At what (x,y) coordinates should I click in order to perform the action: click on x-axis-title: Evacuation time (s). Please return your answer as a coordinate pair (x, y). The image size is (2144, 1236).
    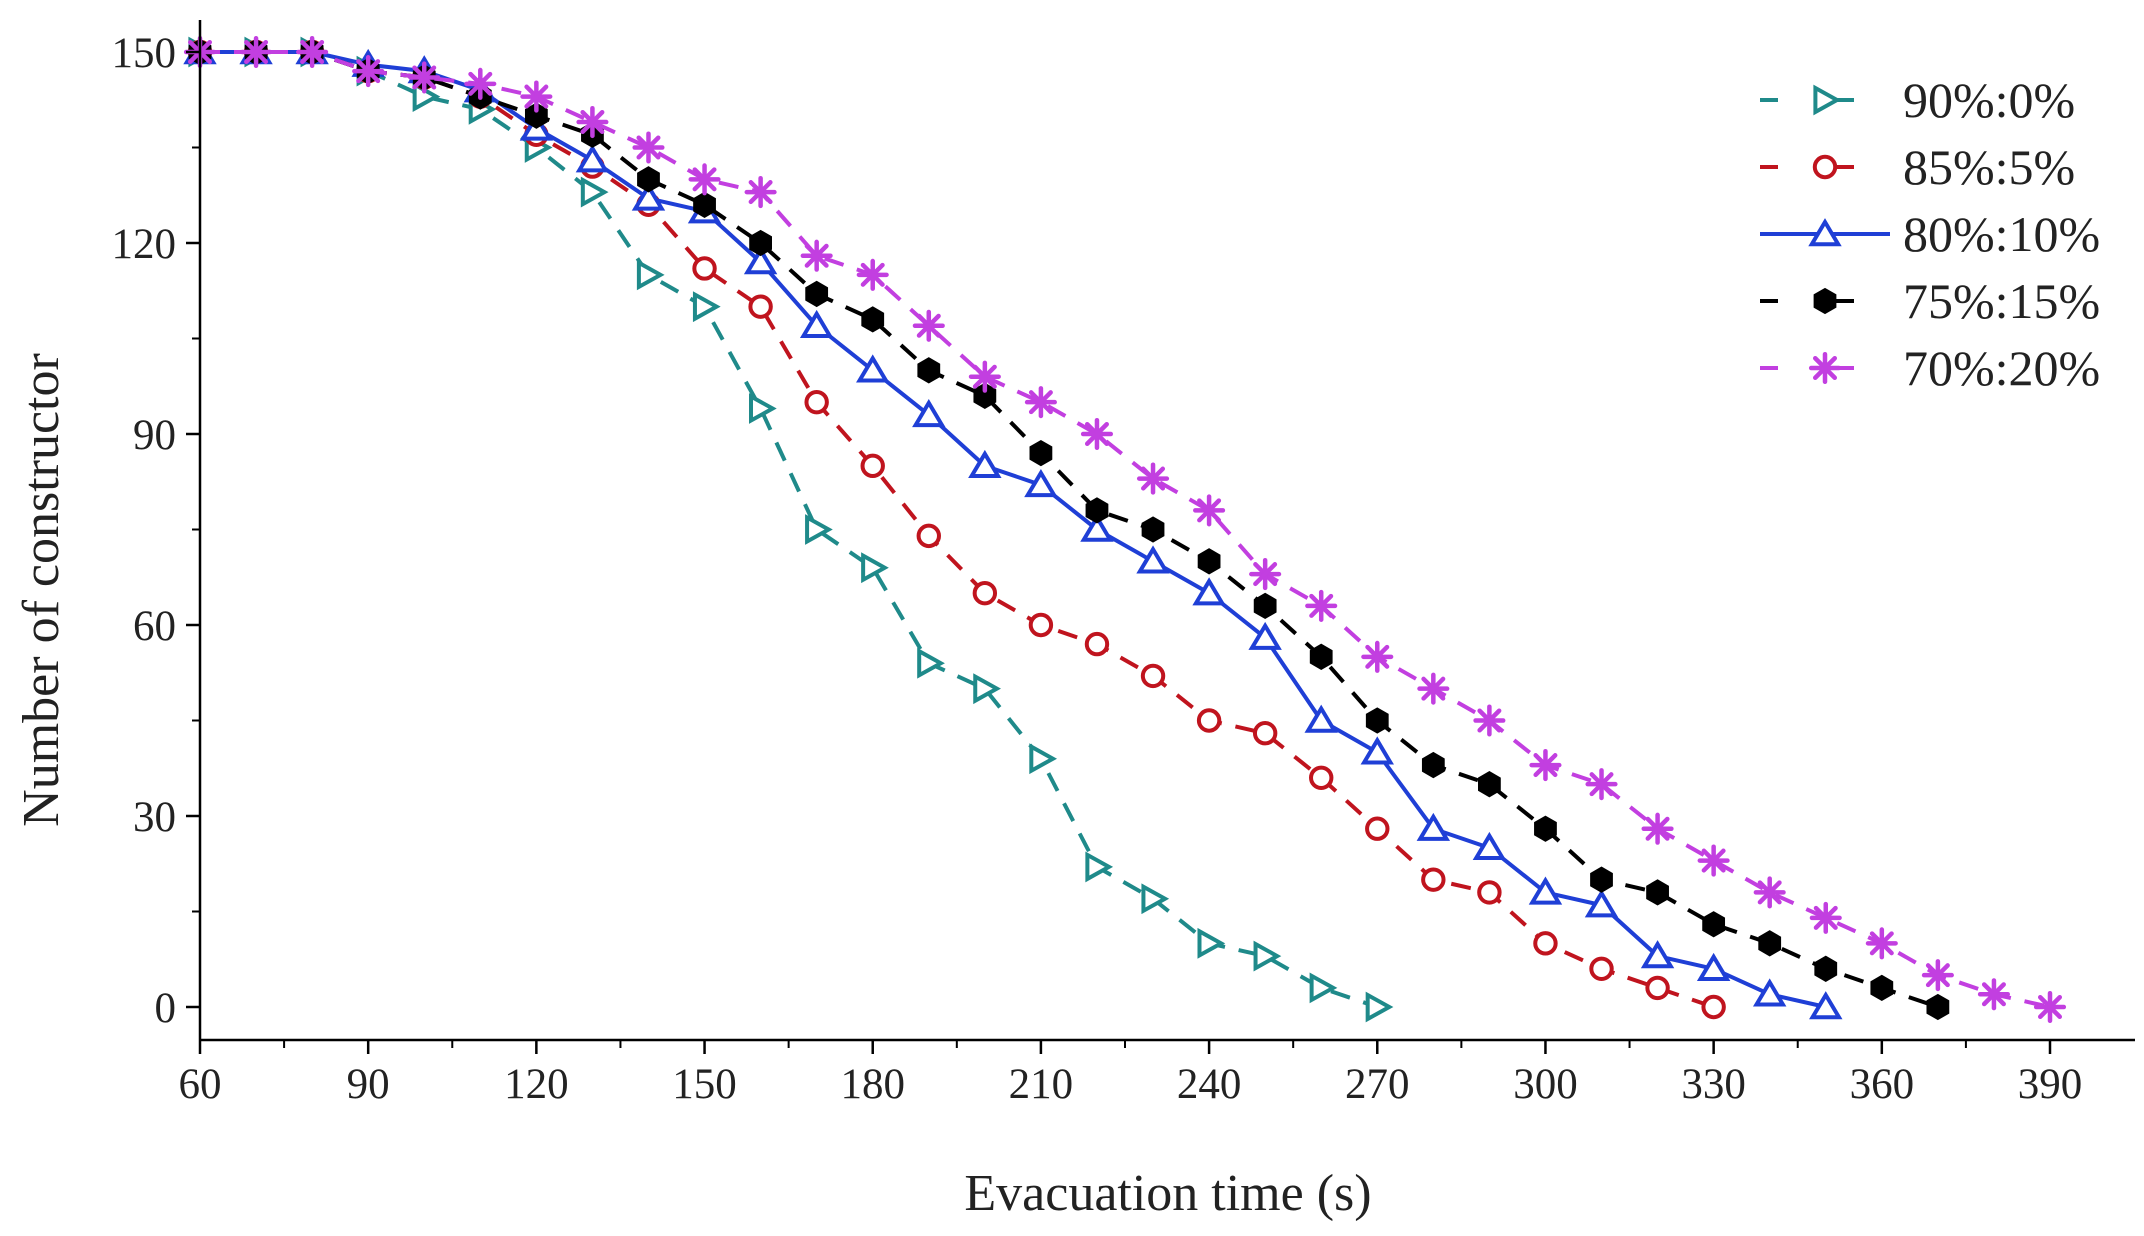
    Looking at the image, I should click on (1167, 1193).